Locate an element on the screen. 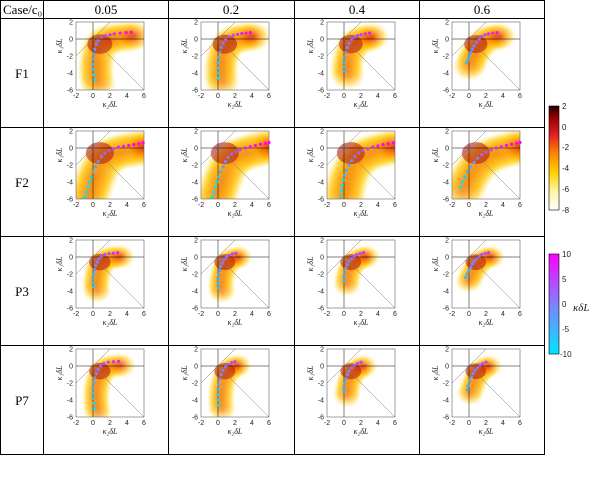 The width and height of the screenshot is (598, 487). panel-F2-0.05: -2 0 2 4 6 2 0 -2 -4 -6 κ₂δL κ₁δL is located at coordinates (100, 174).